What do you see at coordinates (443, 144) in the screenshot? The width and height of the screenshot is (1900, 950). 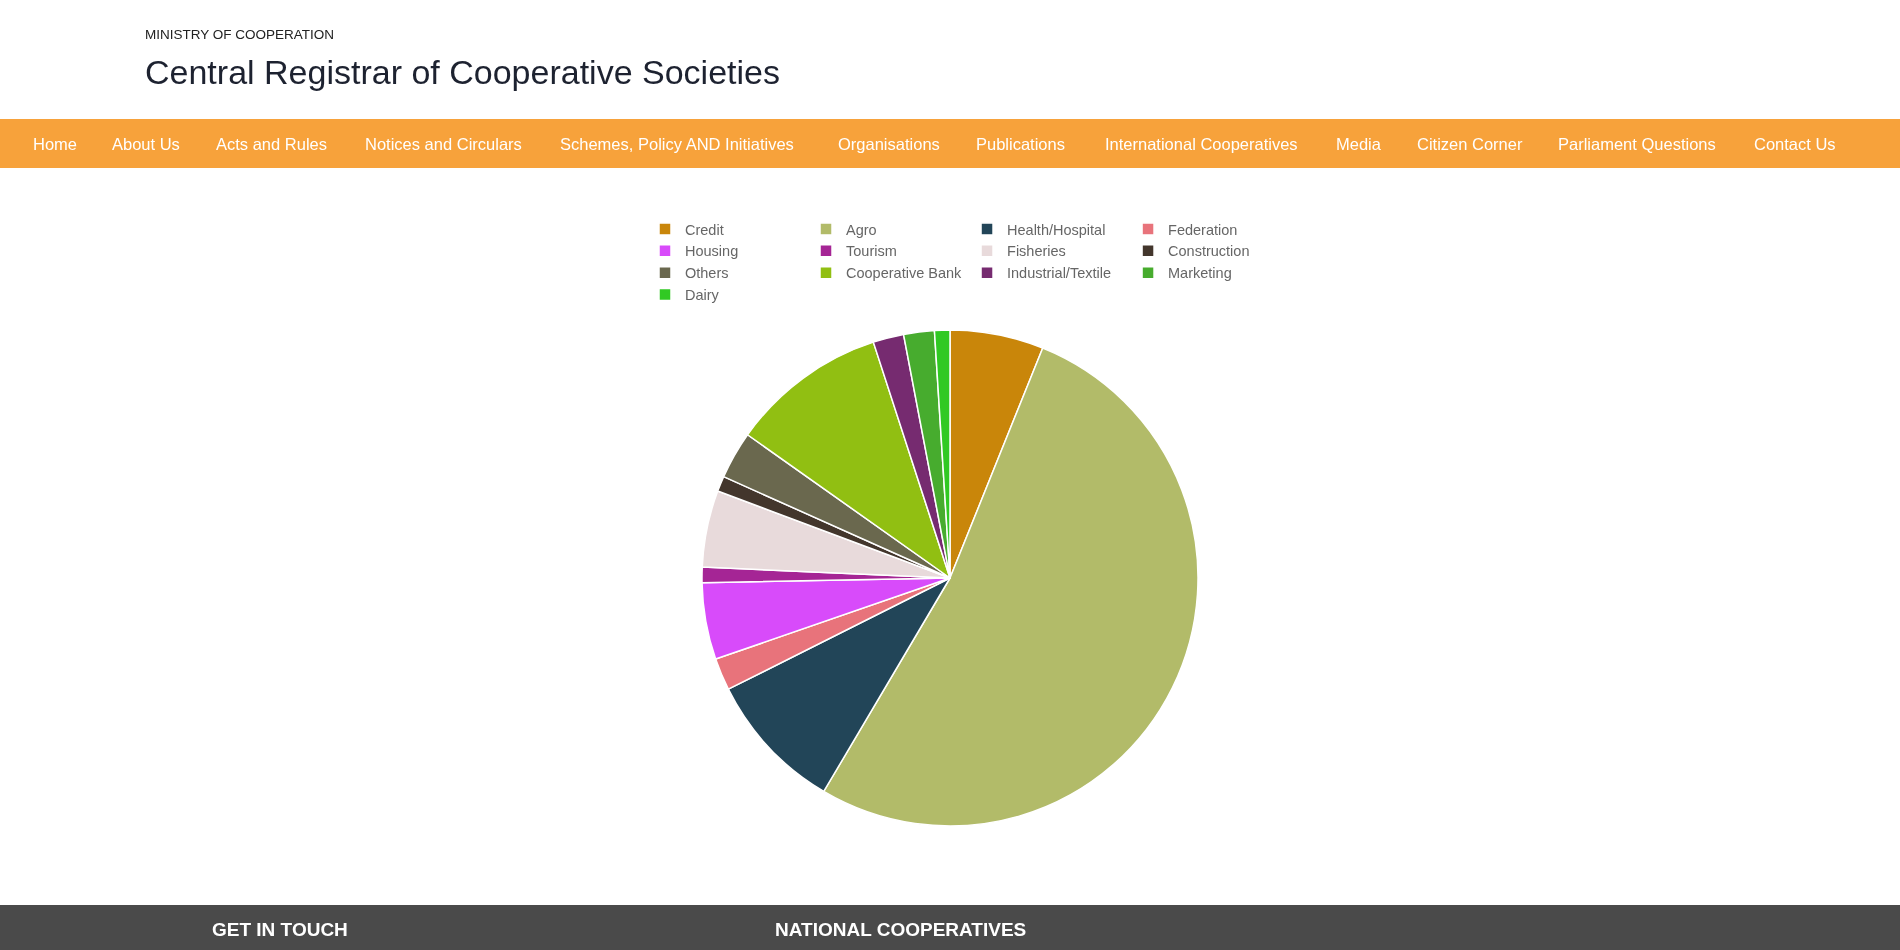 I see `text: Notices and Circulars` at bounding box center [443, 144].